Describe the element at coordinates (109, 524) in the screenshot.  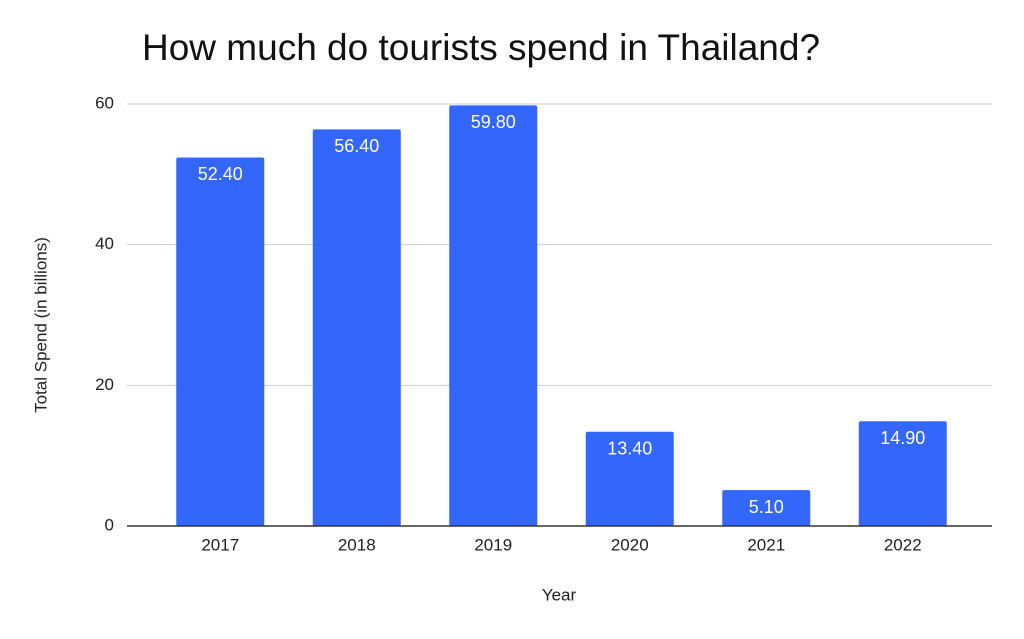
I see `y-tick-label: 0` at that location.